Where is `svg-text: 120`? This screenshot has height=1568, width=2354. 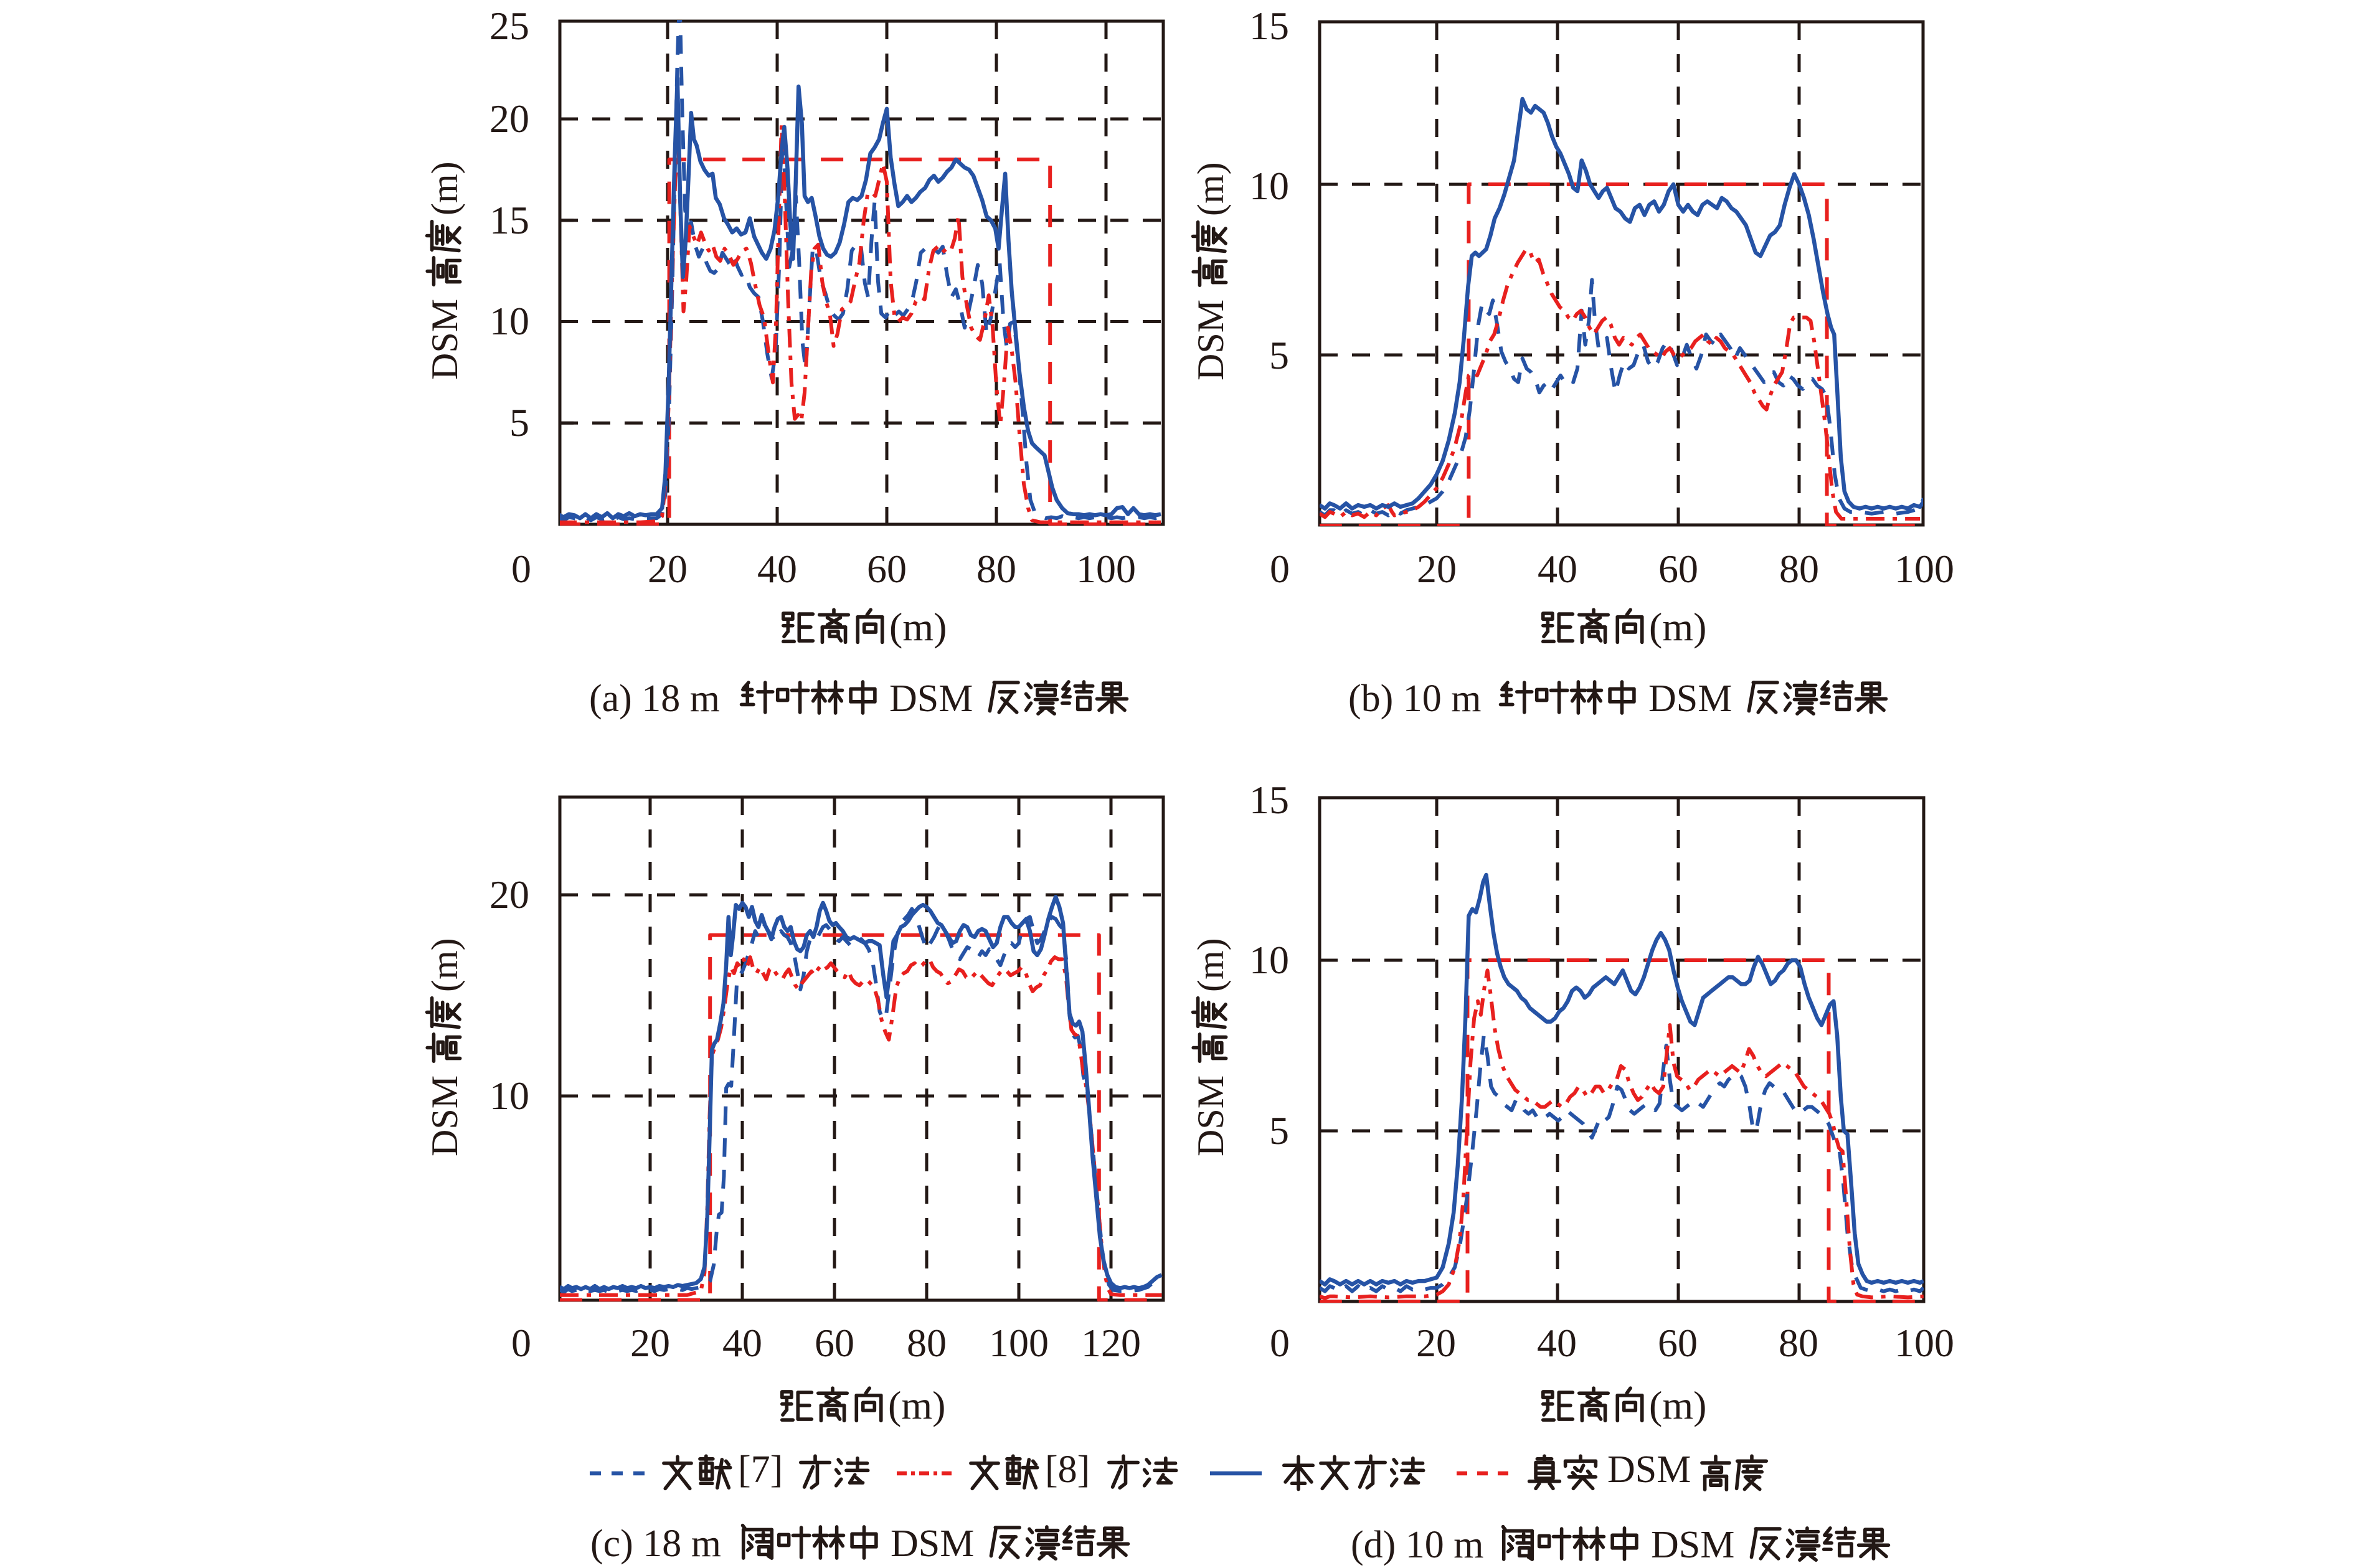 svg-text: 120 is located at coordinates (1111, 1343).